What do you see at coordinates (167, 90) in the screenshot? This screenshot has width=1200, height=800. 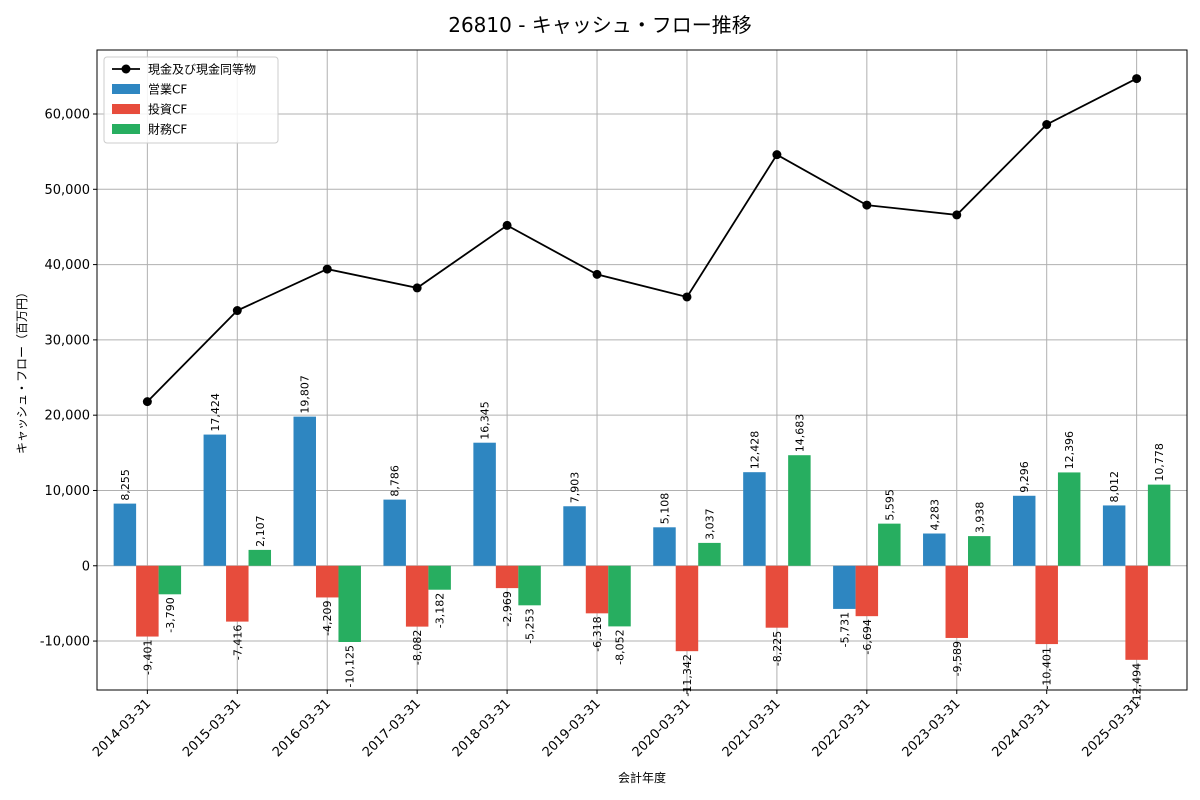 I see `legend-label: 営業CF` at bounding box center [167, 90].